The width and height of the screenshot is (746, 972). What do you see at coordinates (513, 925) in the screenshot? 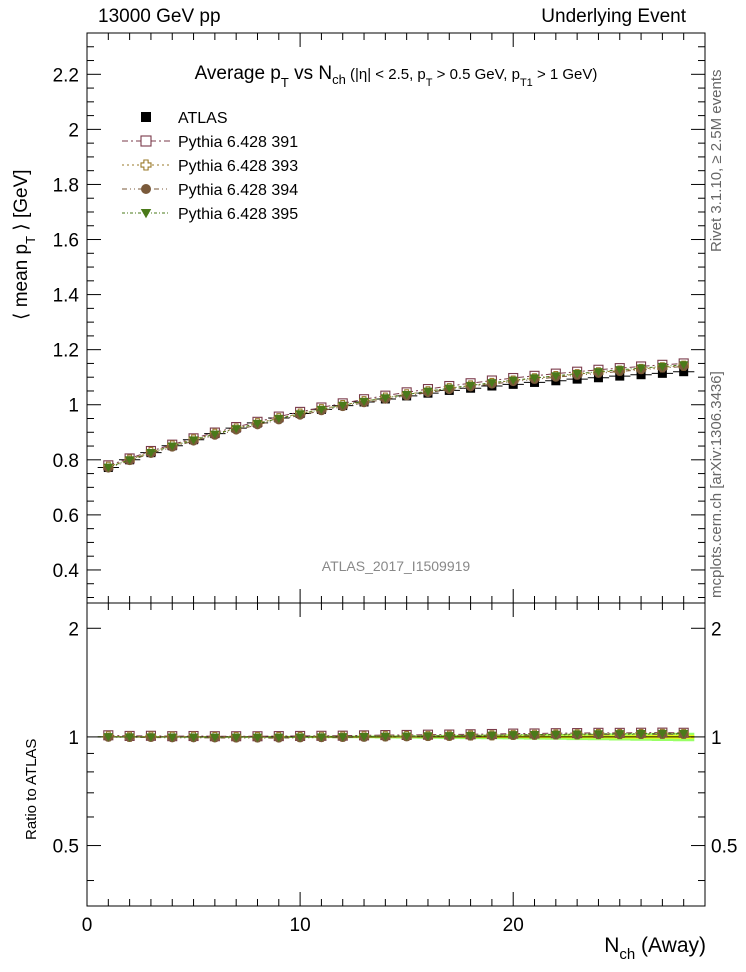
I see `x-tick-label: 20` at bounding box center [513, 925].